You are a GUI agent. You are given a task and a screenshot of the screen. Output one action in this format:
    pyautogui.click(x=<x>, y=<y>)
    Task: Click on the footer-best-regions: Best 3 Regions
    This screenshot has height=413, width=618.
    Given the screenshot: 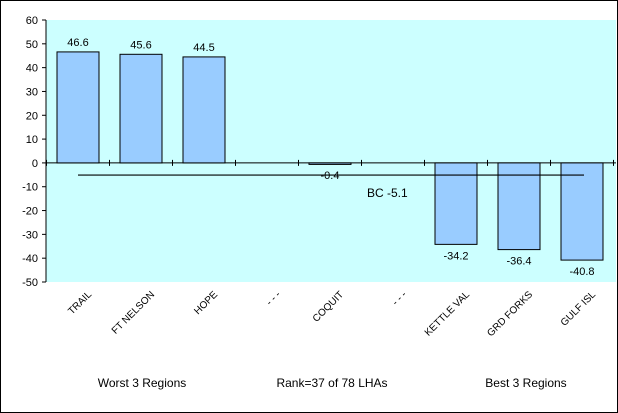 What is the action you would take?
    pyautogui.click(x=526, y=383)
    